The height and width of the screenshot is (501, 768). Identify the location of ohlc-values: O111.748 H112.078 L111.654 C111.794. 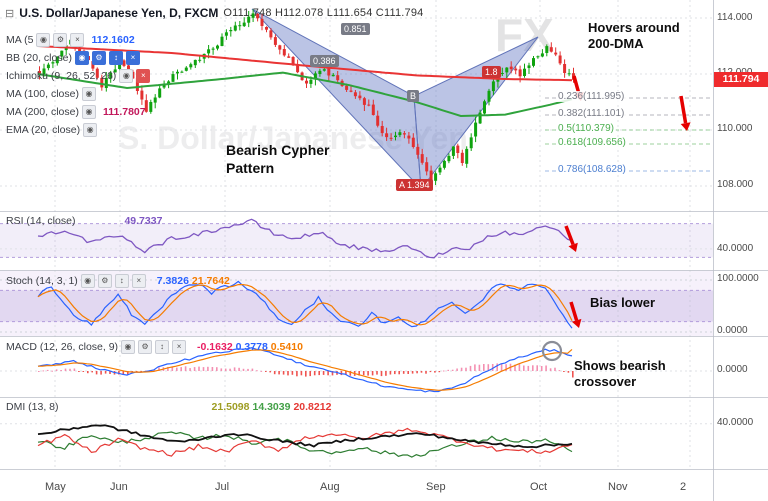
(323, 13).